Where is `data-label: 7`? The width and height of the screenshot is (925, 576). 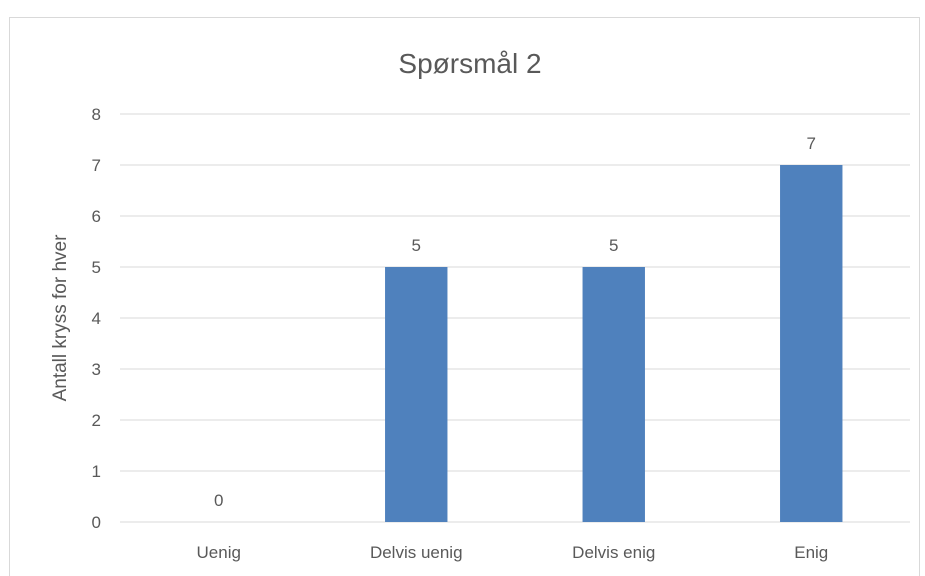 data-label: 7 is located at coordinates (811, 143).